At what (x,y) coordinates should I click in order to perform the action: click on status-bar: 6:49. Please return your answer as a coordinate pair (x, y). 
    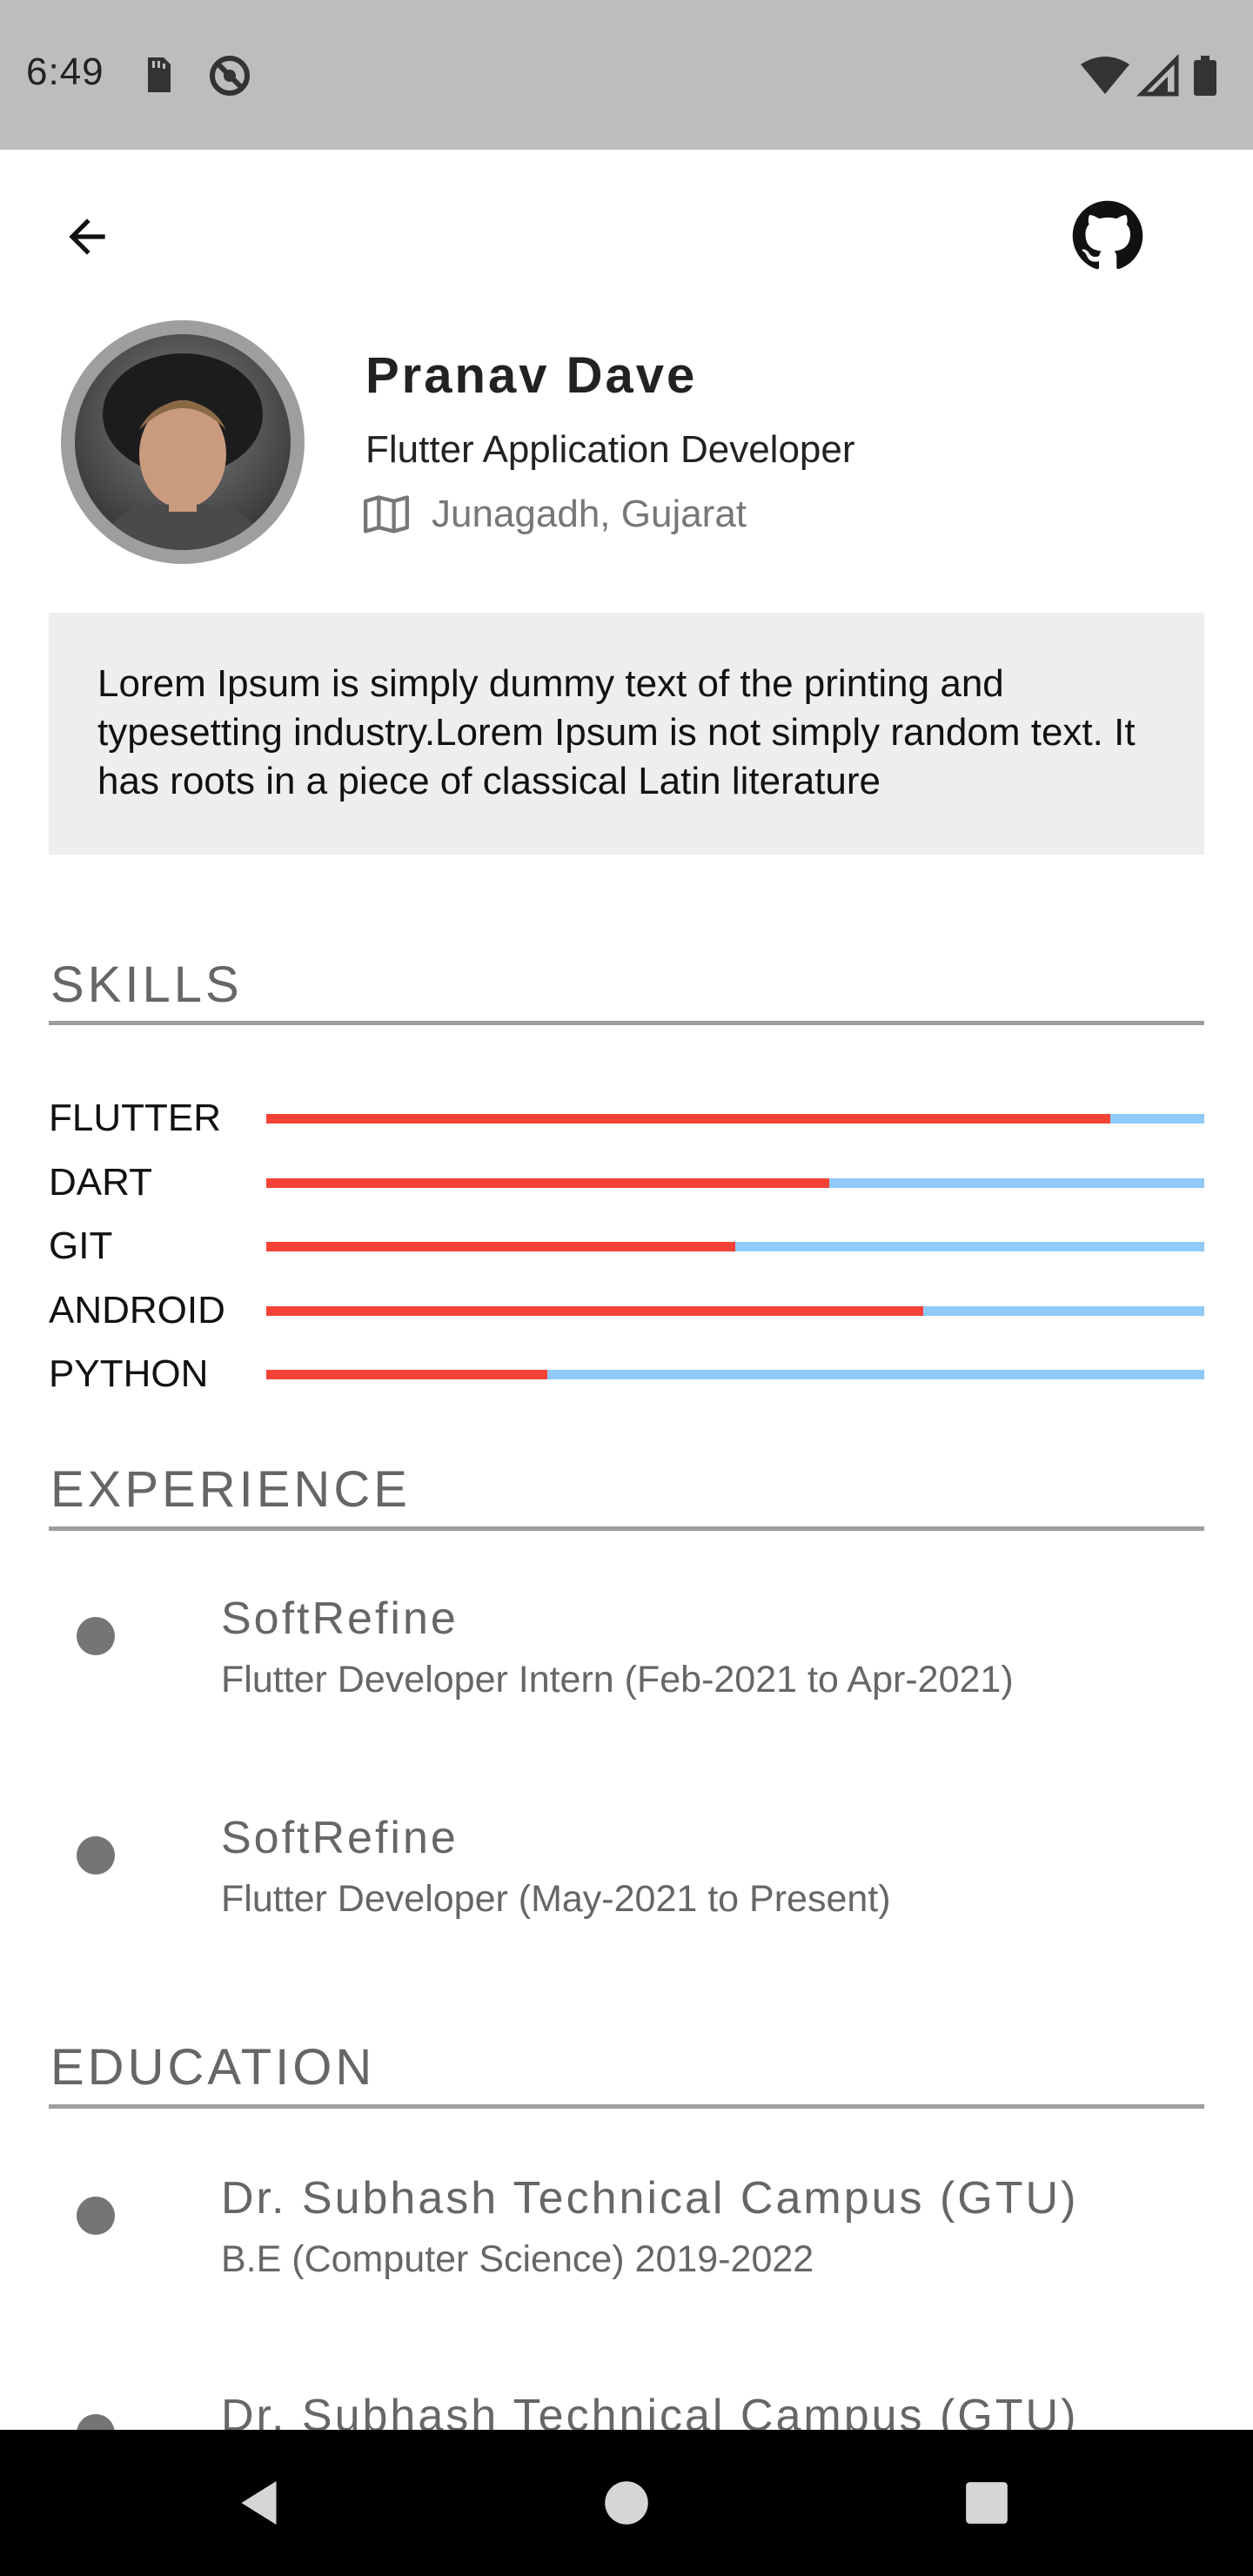
    Looking at the image, I should click on (626, 75).